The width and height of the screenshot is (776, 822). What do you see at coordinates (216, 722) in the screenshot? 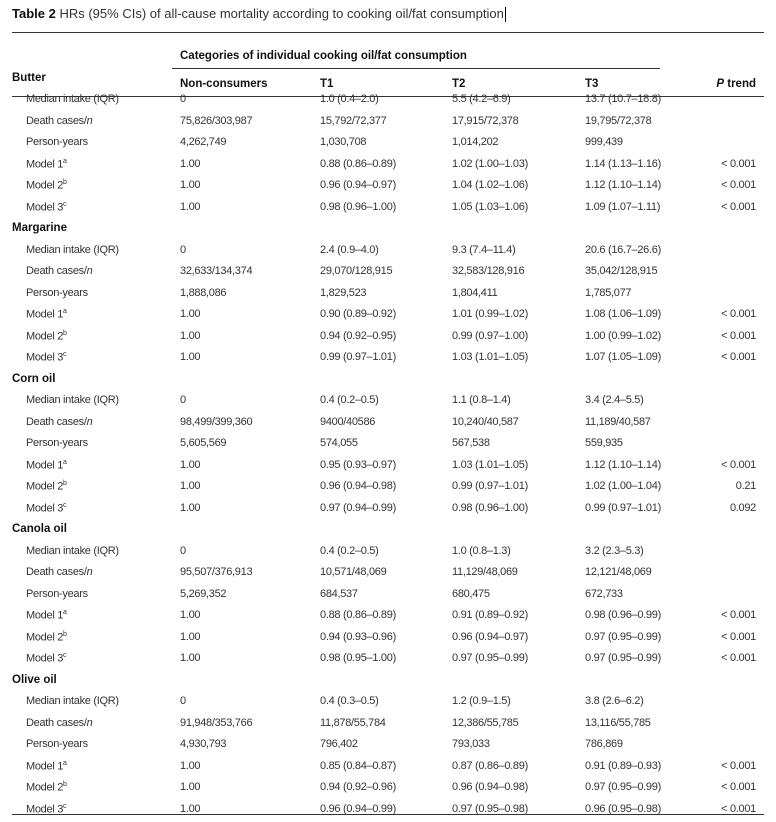
I see `cell-non-consumers: 91,948/353,766` at bounding box center [216, 722].